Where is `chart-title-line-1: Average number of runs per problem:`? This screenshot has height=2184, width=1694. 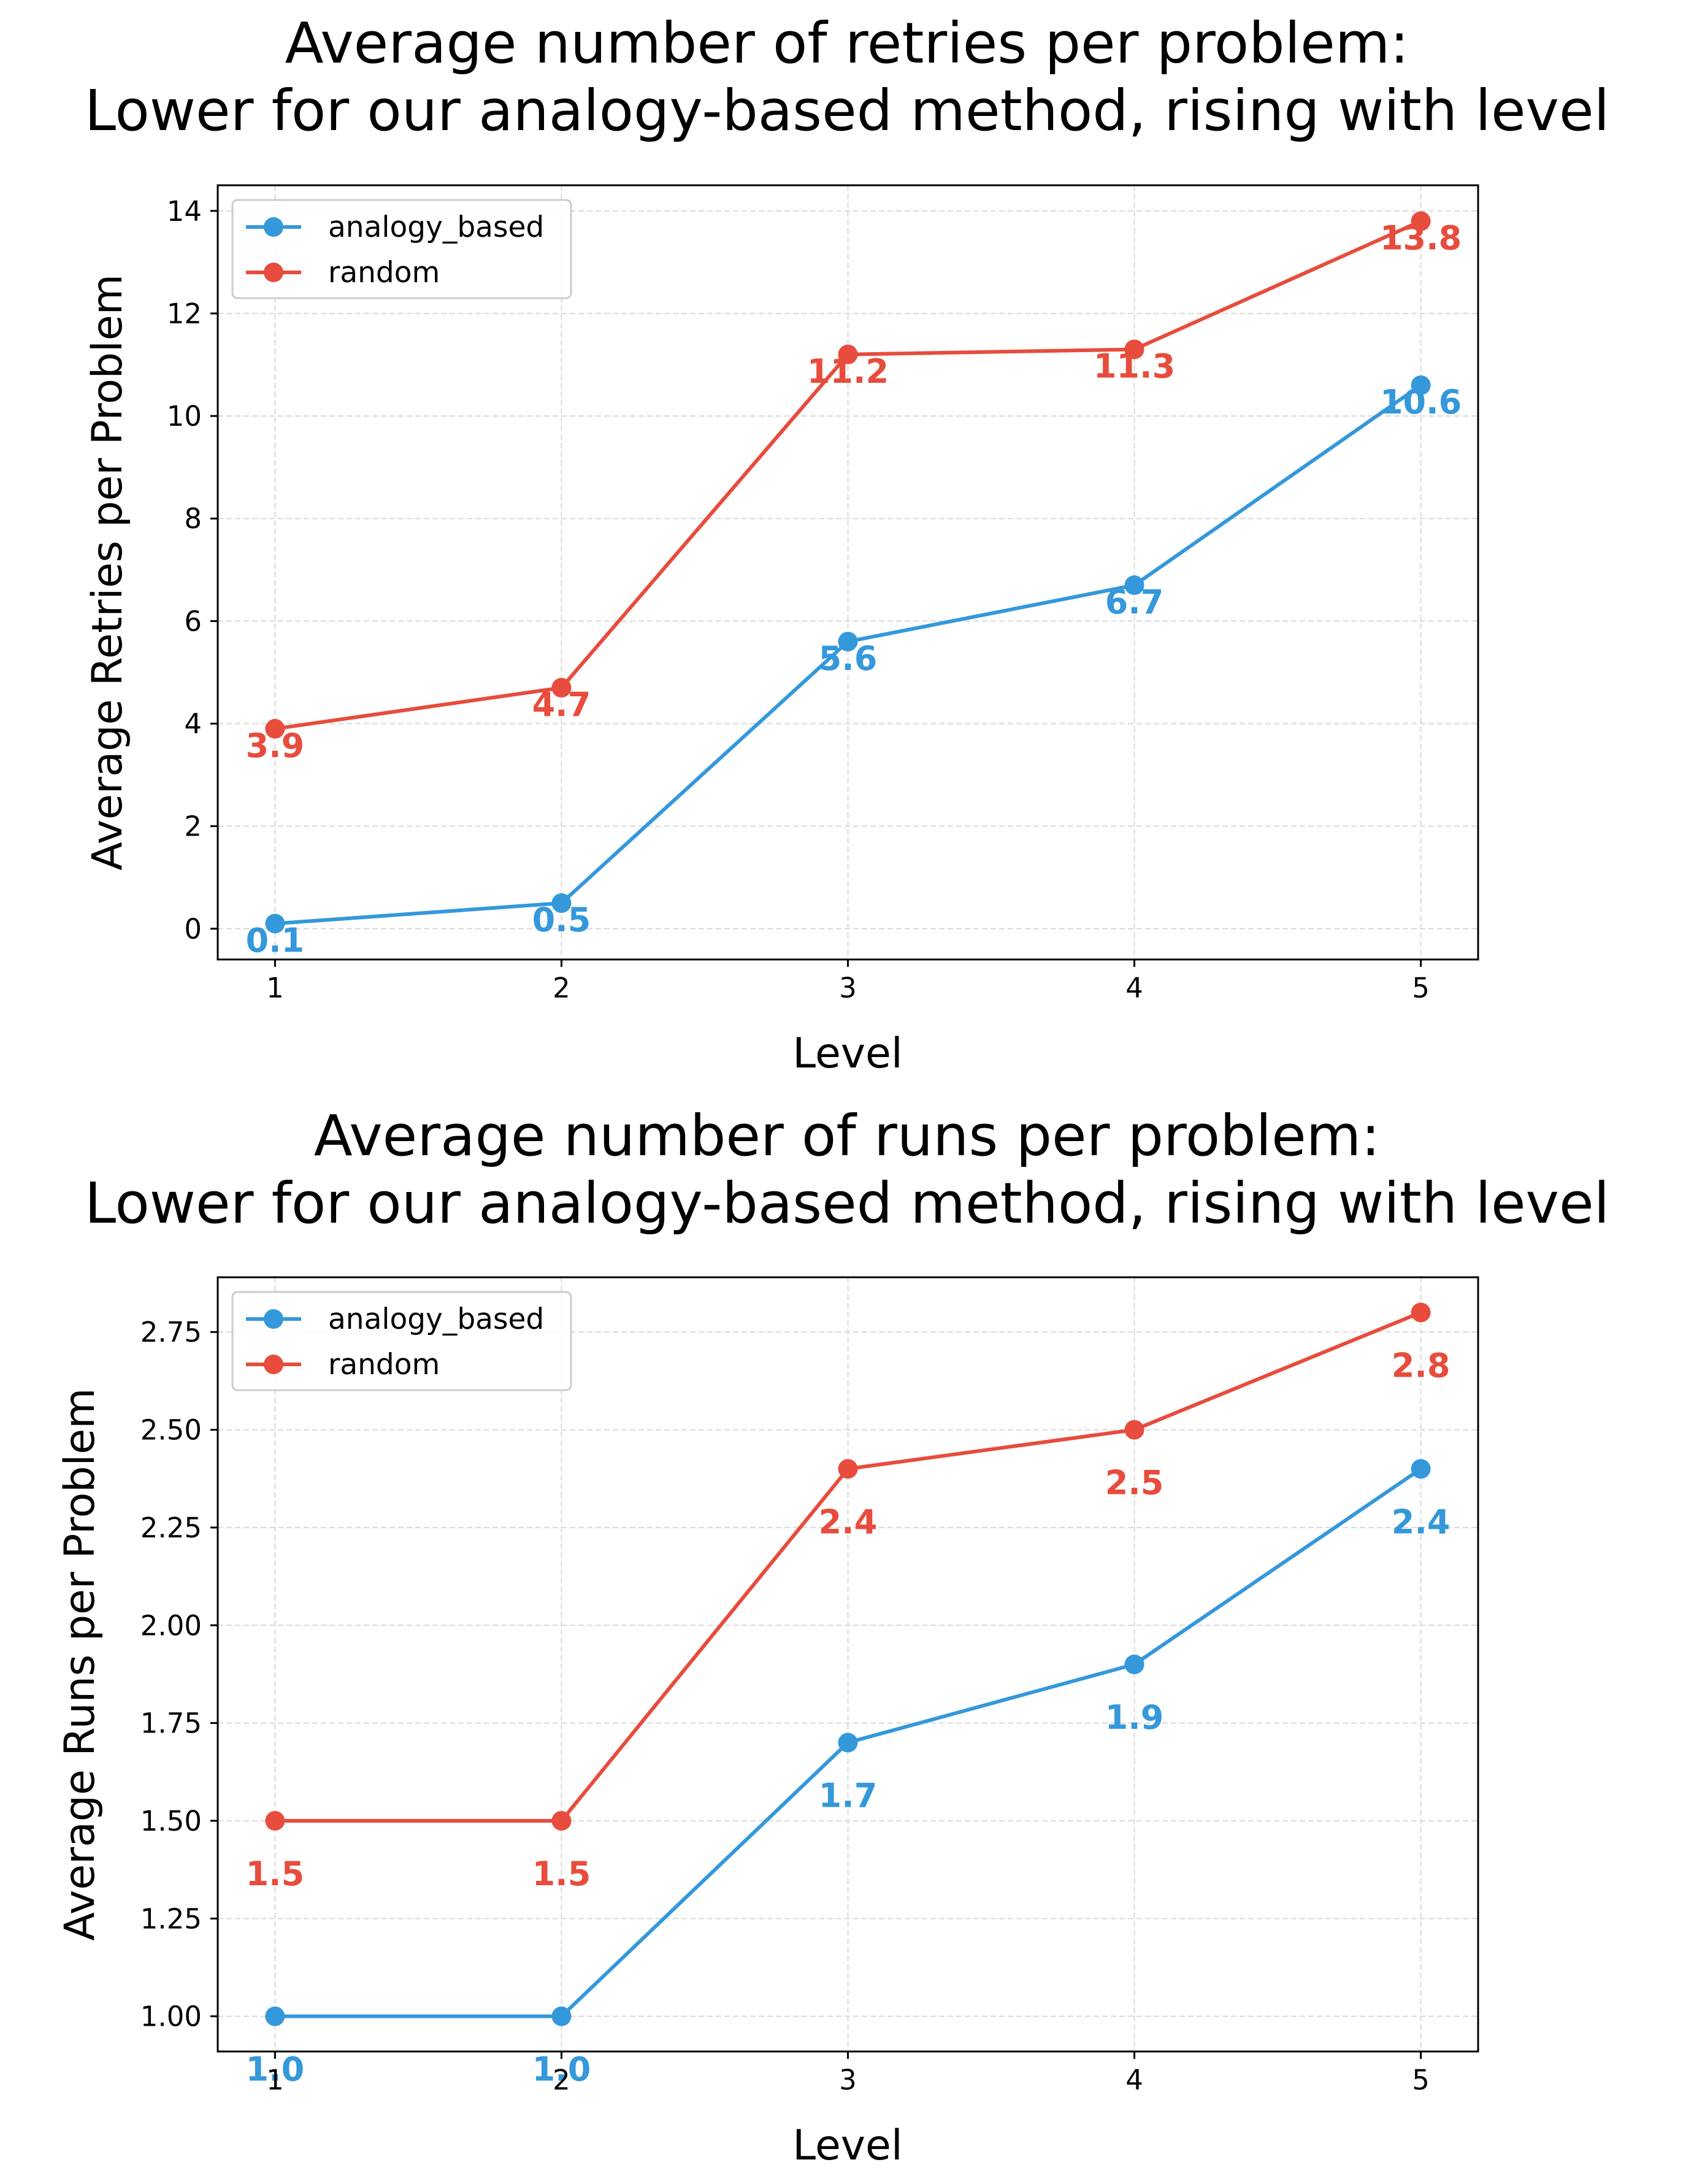 chart-title-line-1: Average number of runs per problem: is located at coordinates (847, 1136).